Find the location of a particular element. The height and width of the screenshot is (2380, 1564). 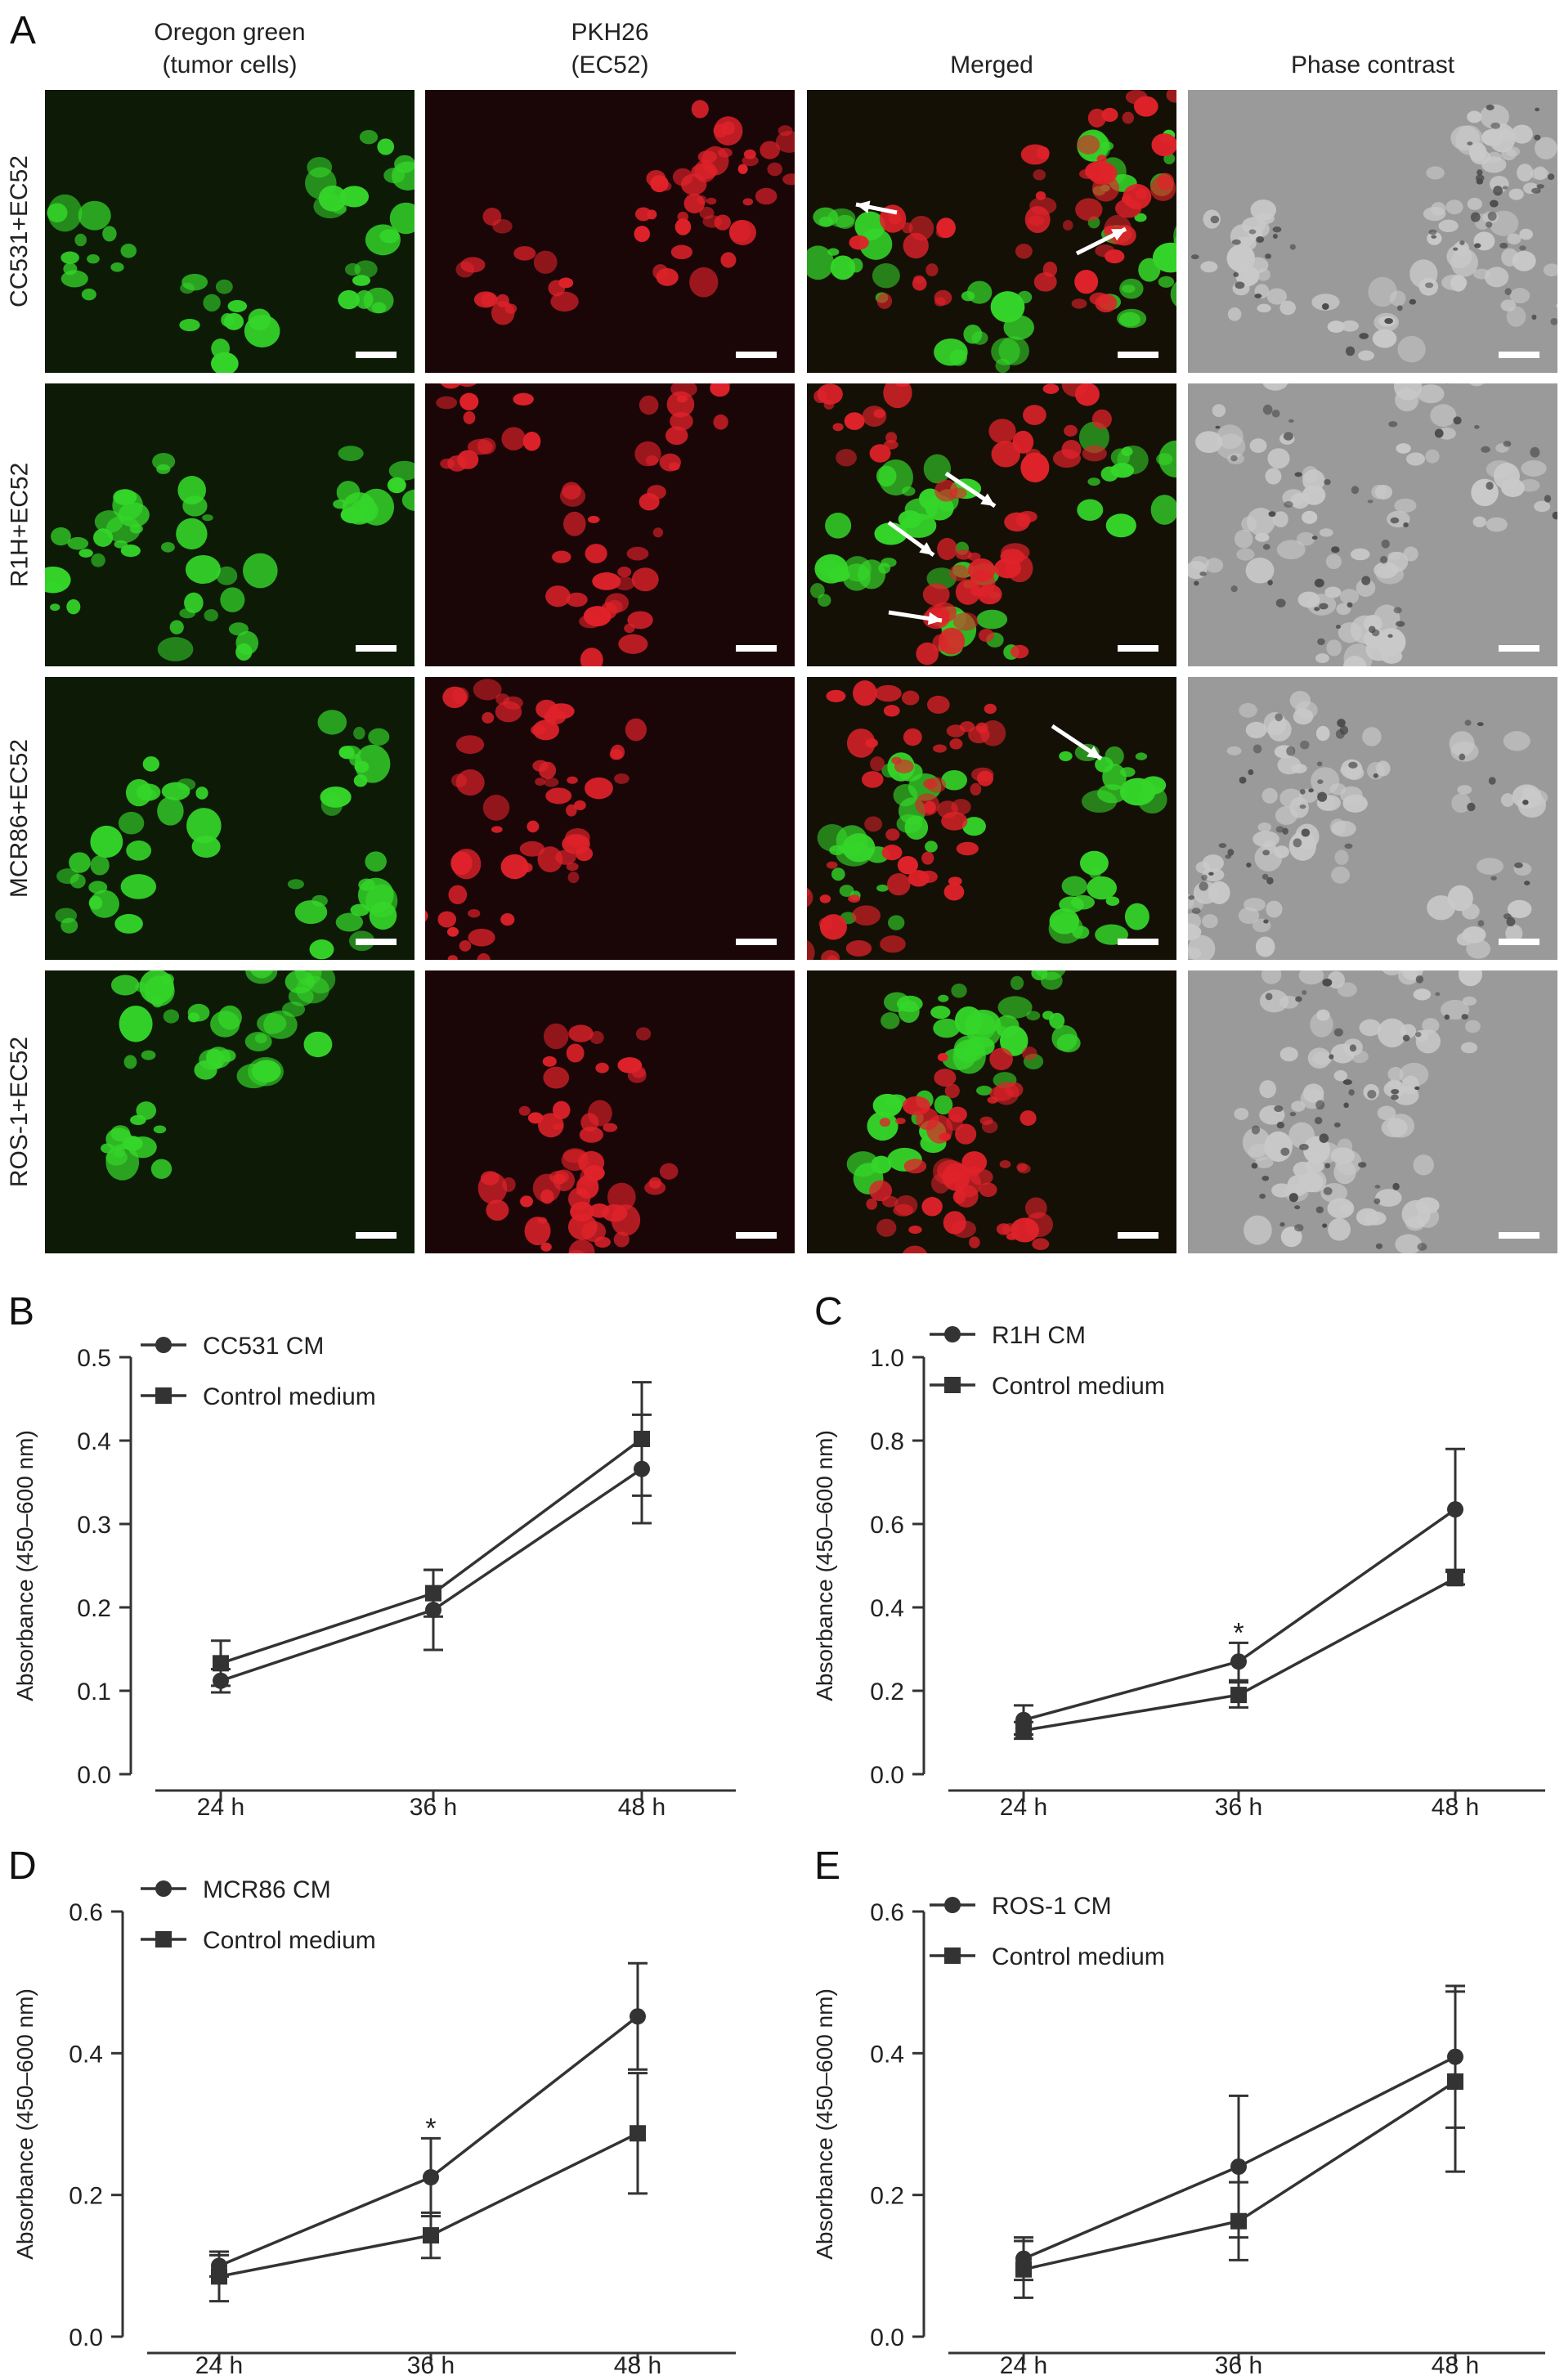

micrograph-r1h-ec52-green is located at coordinates (230, 524).